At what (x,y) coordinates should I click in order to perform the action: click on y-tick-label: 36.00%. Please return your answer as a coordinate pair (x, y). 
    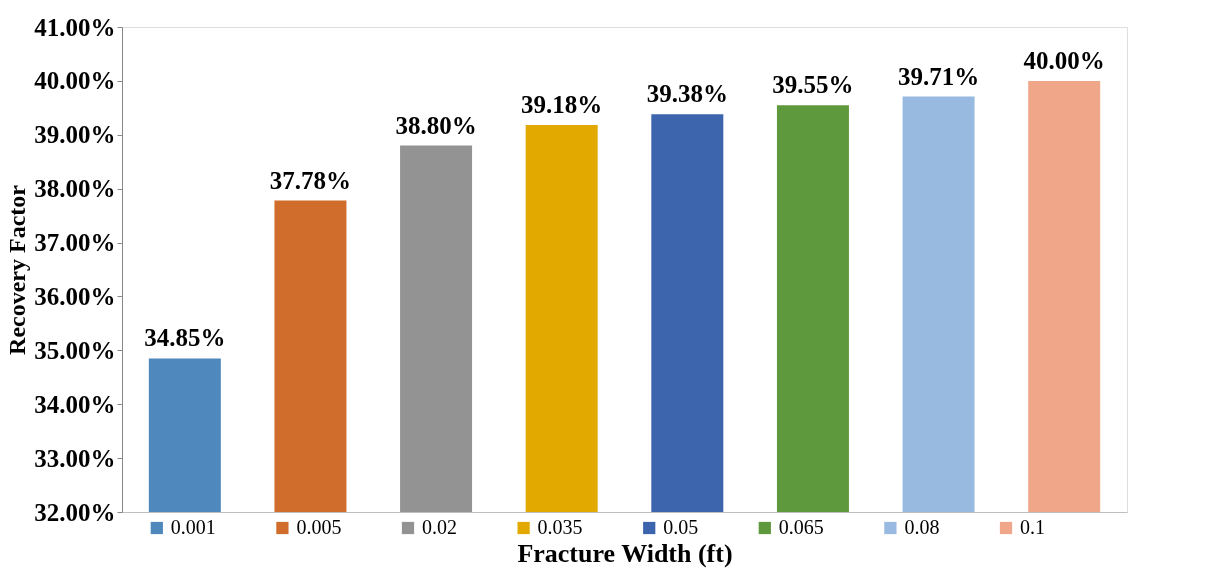
    Looking at the image, I should click on (75, 296).